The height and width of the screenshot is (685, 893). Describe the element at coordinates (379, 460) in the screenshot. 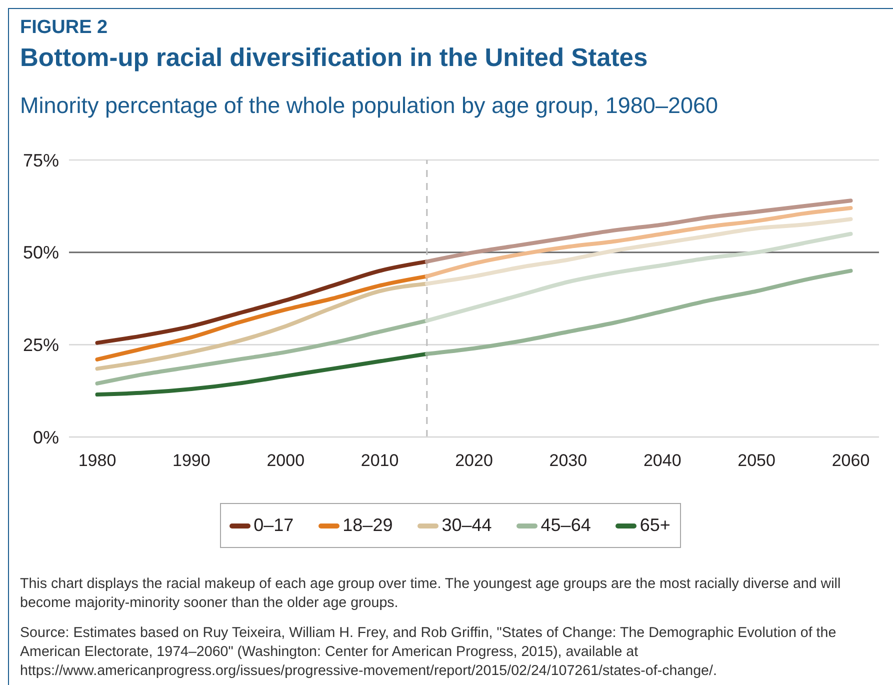

I see `x-tick-label: 2010` at that location.